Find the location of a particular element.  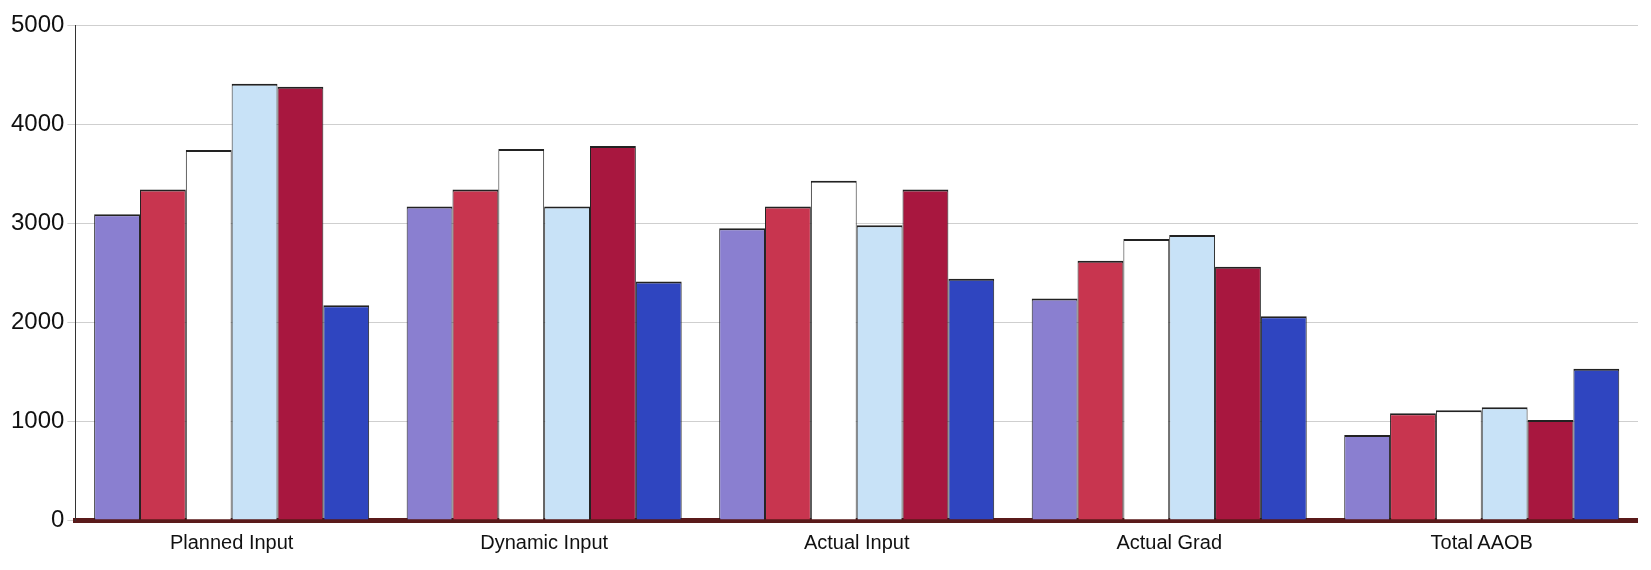

x-tick-label: Dynamic Input is located at coordinates (544, 541).